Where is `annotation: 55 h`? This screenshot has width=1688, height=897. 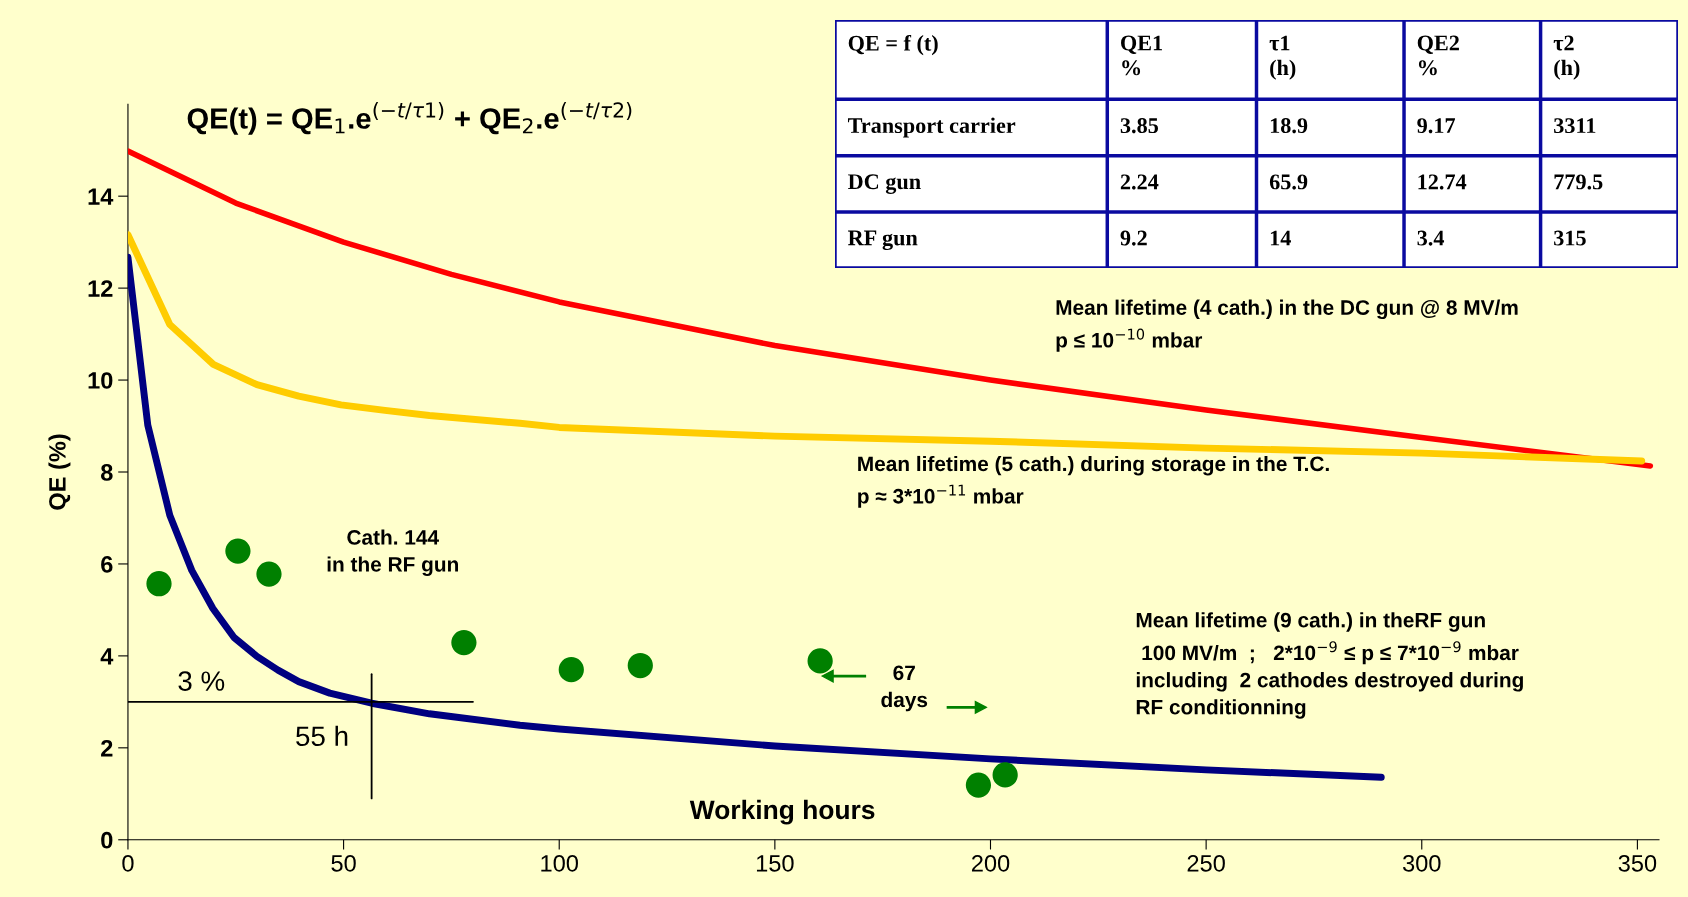
annotation: 55 h is located at coordinates (322, 736).